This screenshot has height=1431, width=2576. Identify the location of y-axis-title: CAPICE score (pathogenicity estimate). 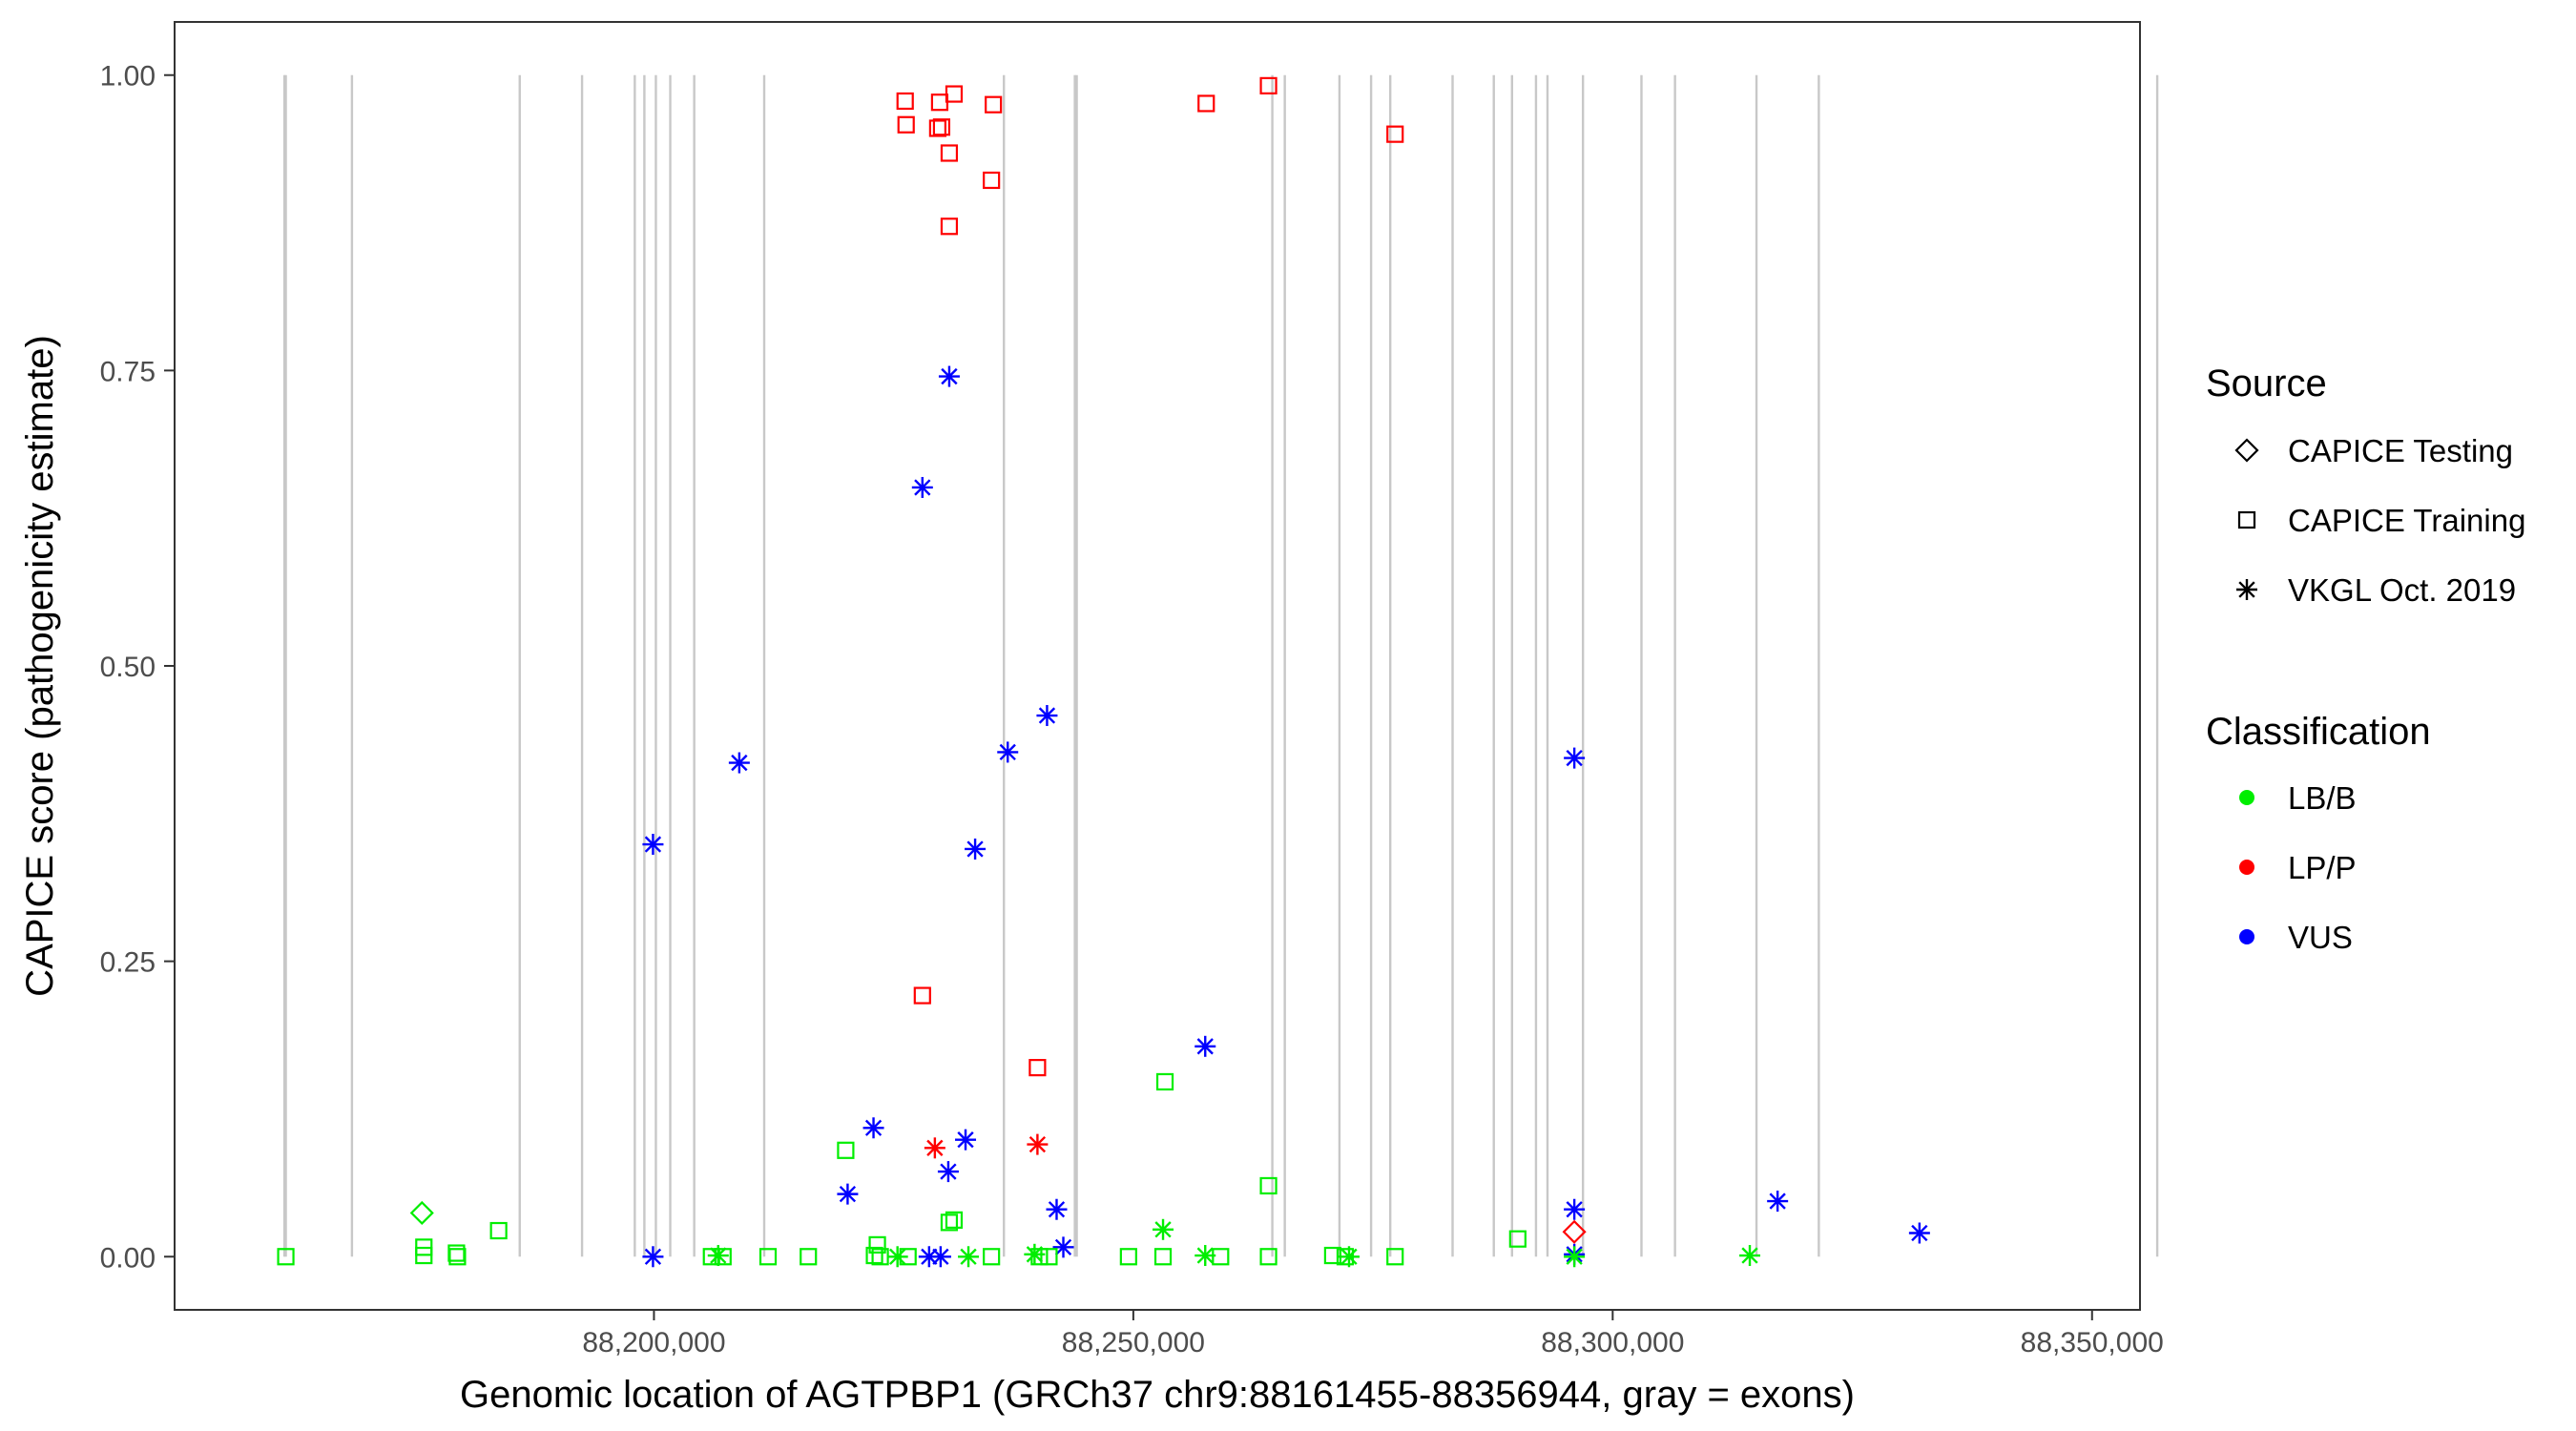
(40, 666).